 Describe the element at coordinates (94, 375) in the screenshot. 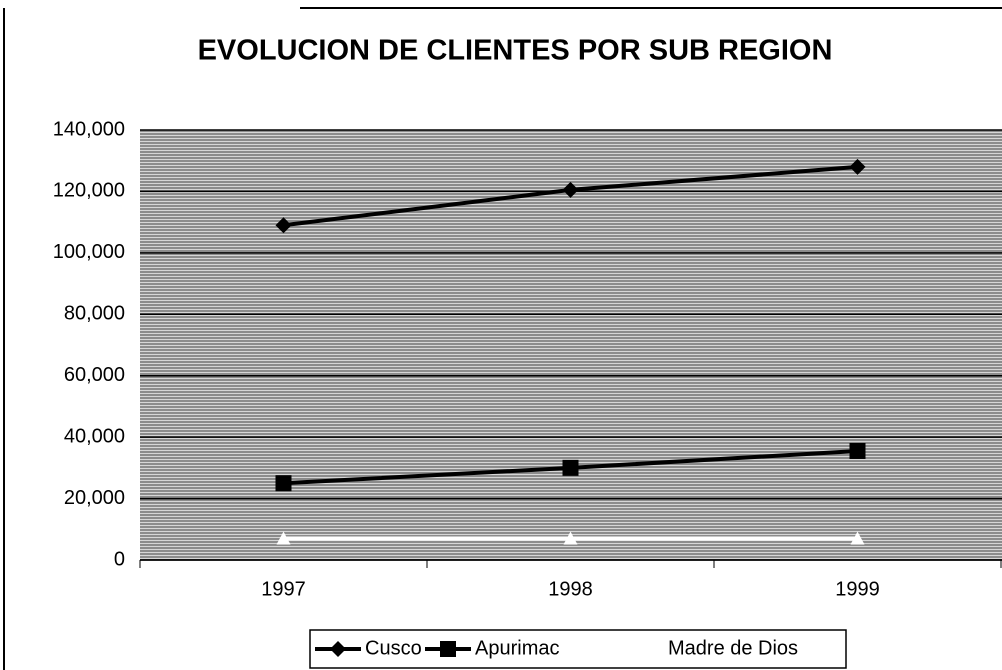

I see `y-tick-label: 60,000` at that location.